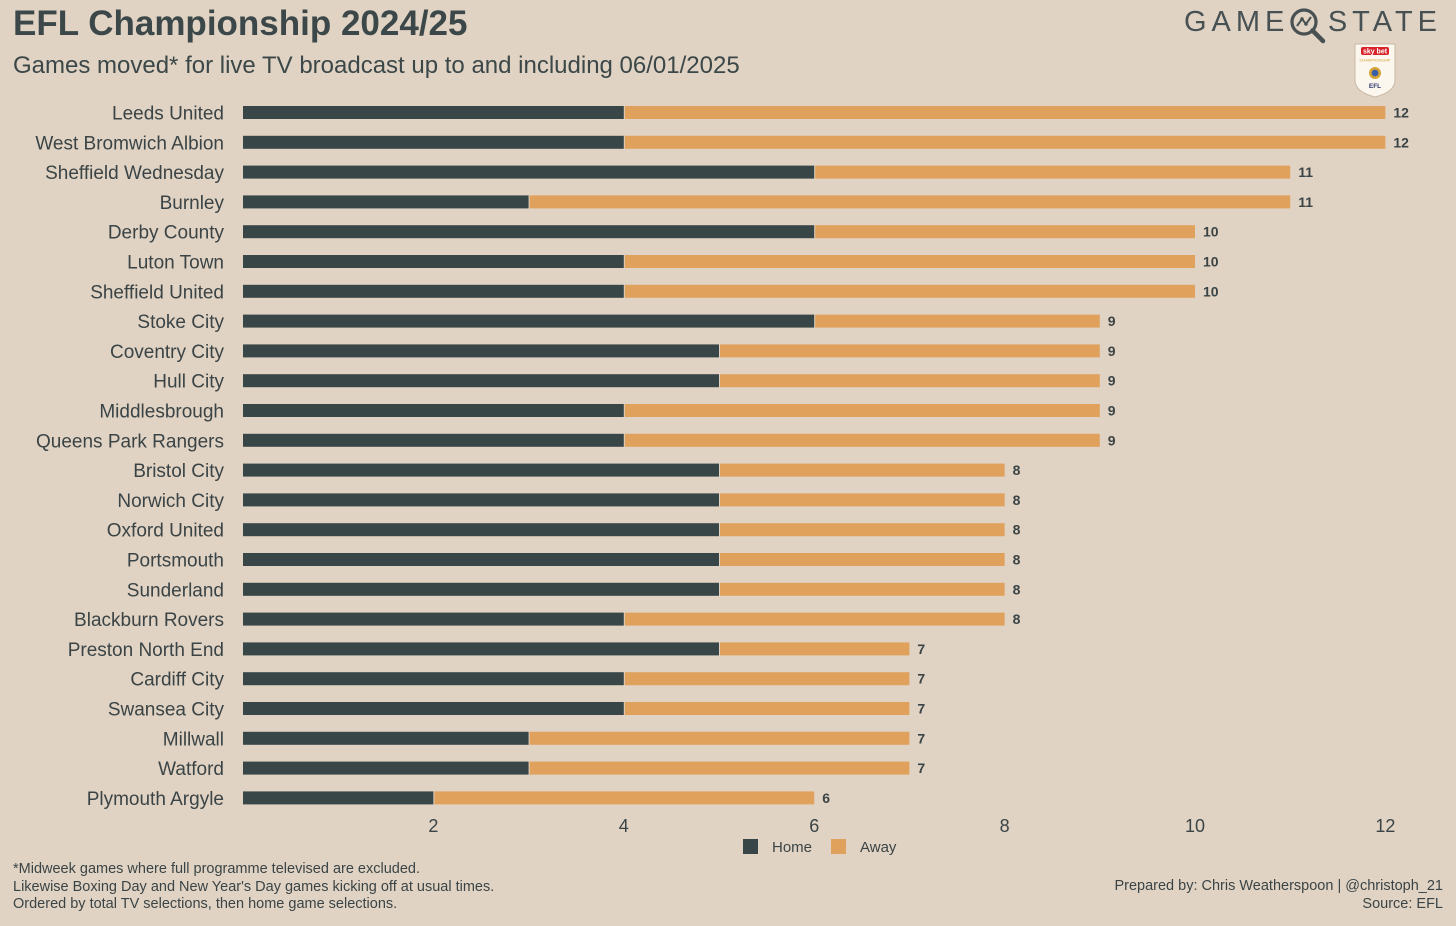  I want to click on chart-title: EFL Championship 2024/25, so click(240, 23).